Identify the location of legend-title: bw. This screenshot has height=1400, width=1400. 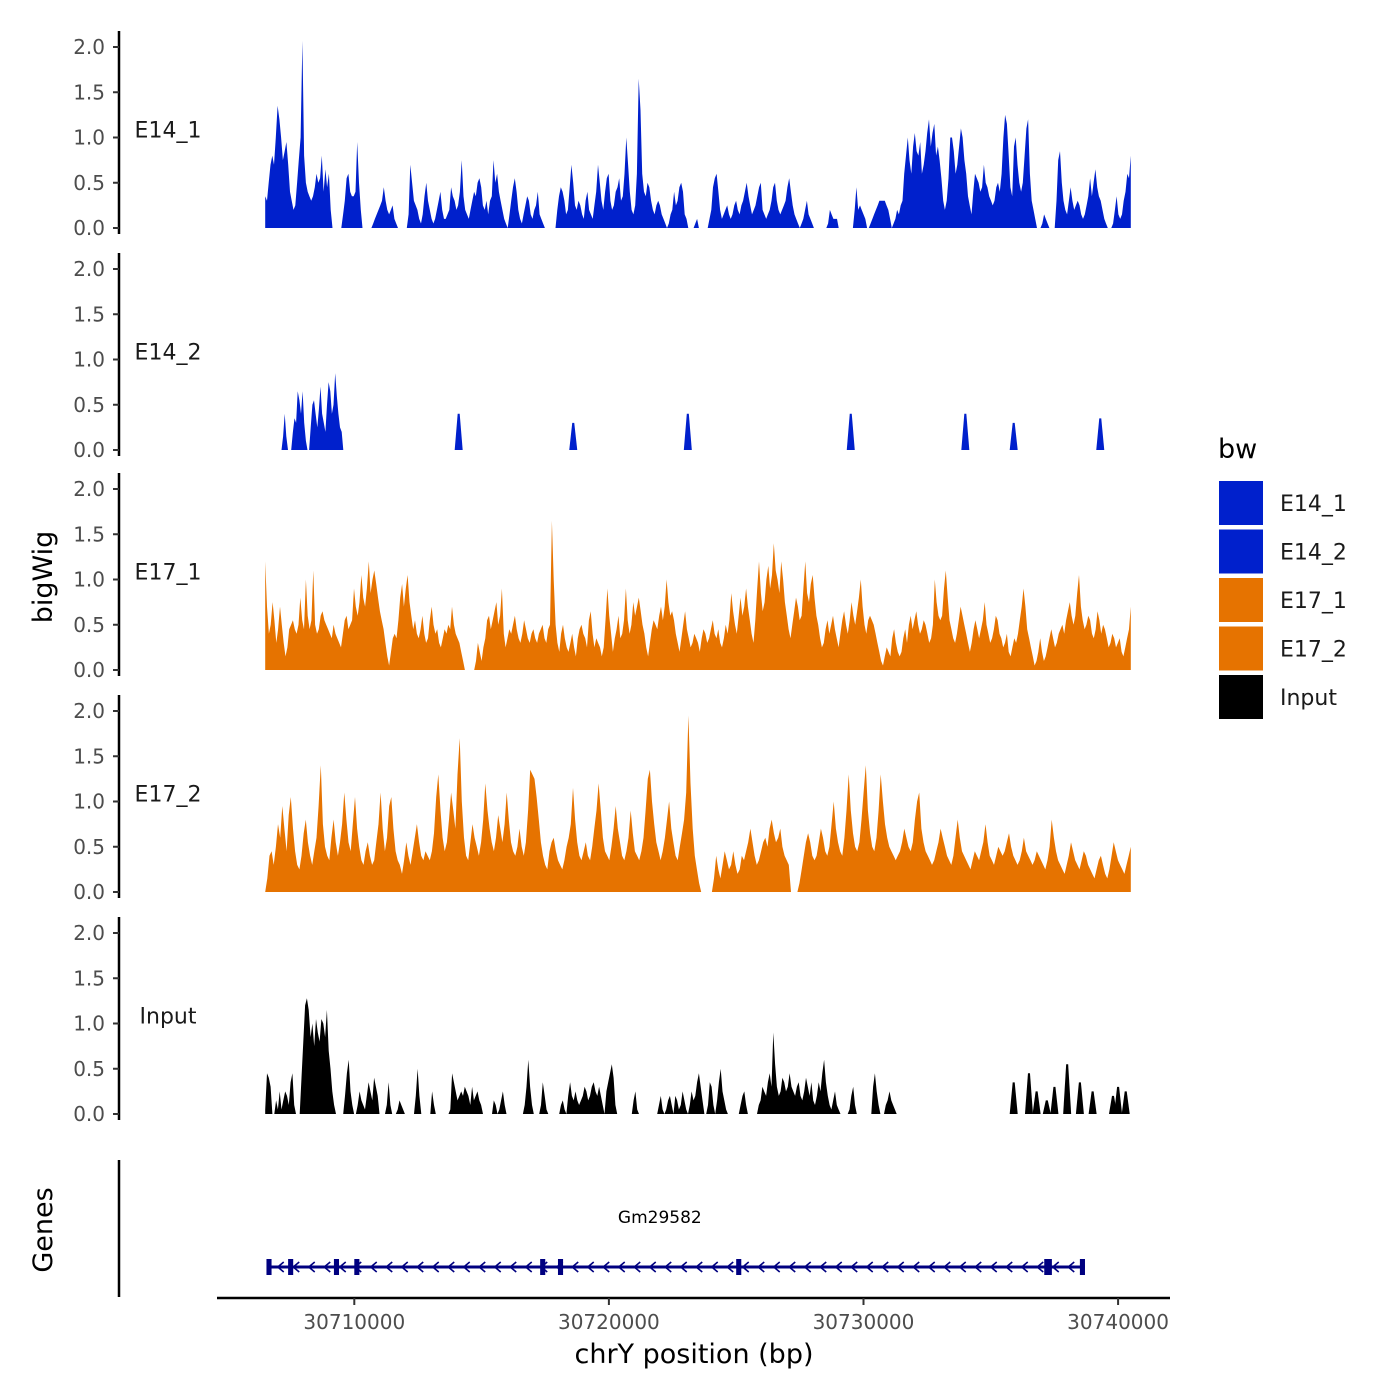
(1237, 449).